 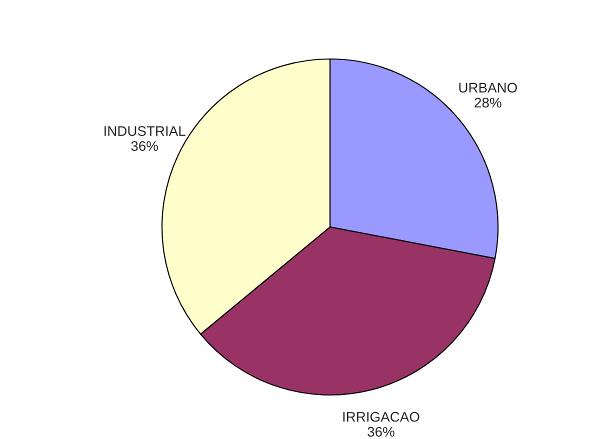 What do you see at coordinates (488, 87) in the screenshot?
I see `slice-label: URBANO` at bounding box center [488, 87].